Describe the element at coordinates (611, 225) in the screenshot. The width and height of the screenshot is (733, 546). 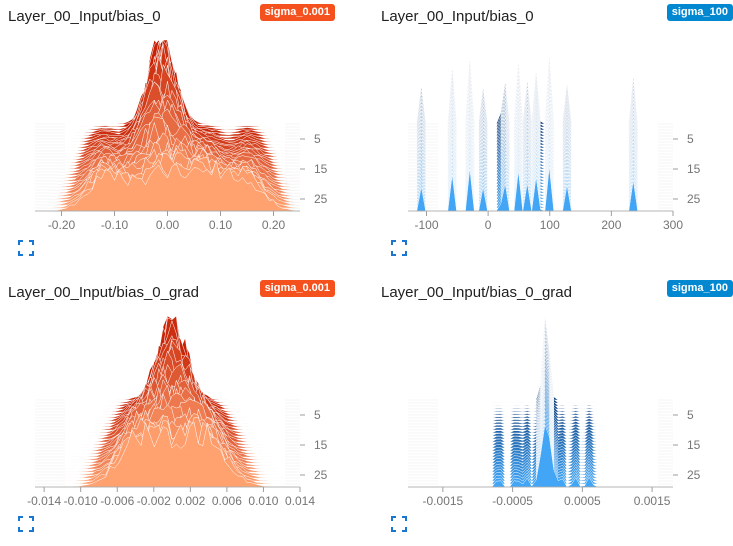
I see `x-tick-label: 200` at that location.